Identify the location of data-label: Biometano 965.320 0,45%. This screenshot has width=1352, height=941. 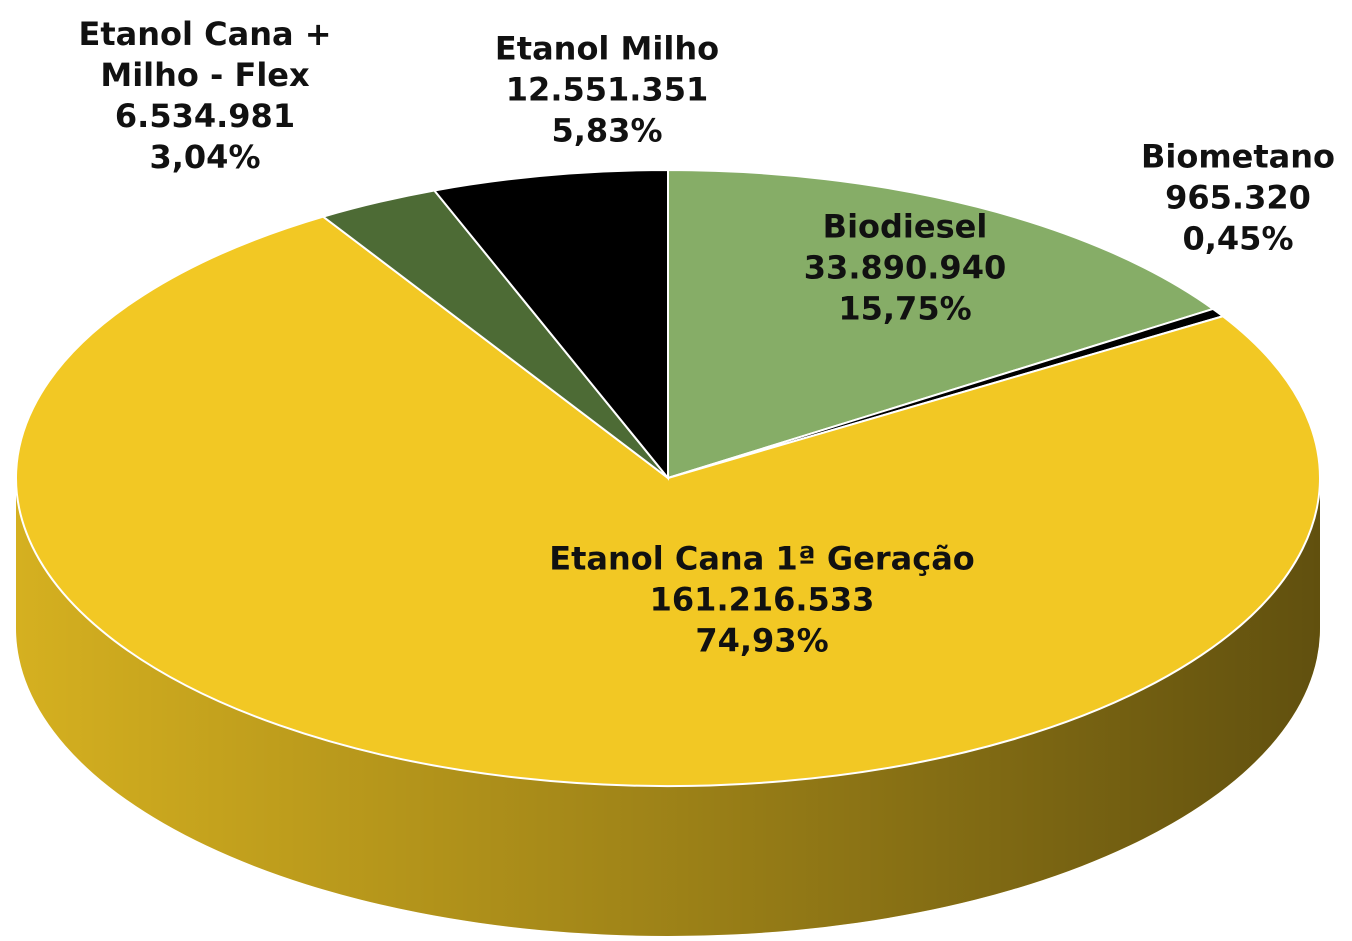
(1220, 198).